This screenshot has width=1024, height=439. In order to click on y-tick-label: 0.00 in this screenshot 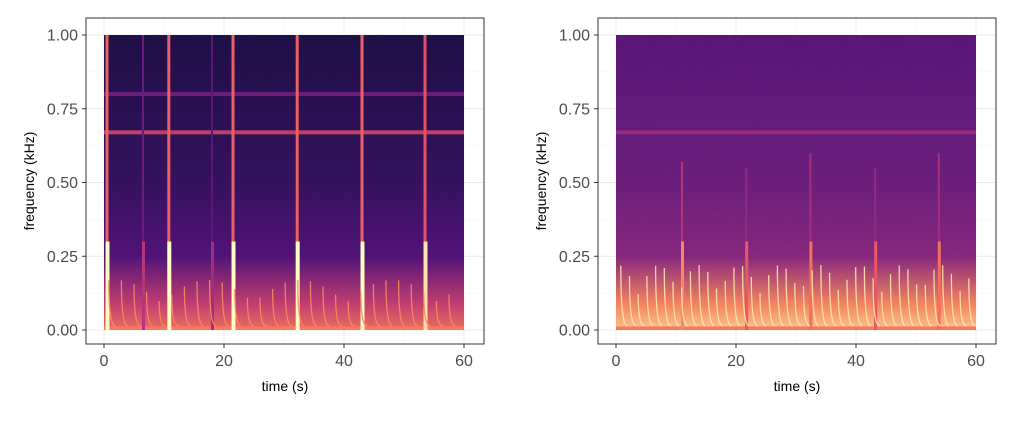, I will do `click(62, 331)`.